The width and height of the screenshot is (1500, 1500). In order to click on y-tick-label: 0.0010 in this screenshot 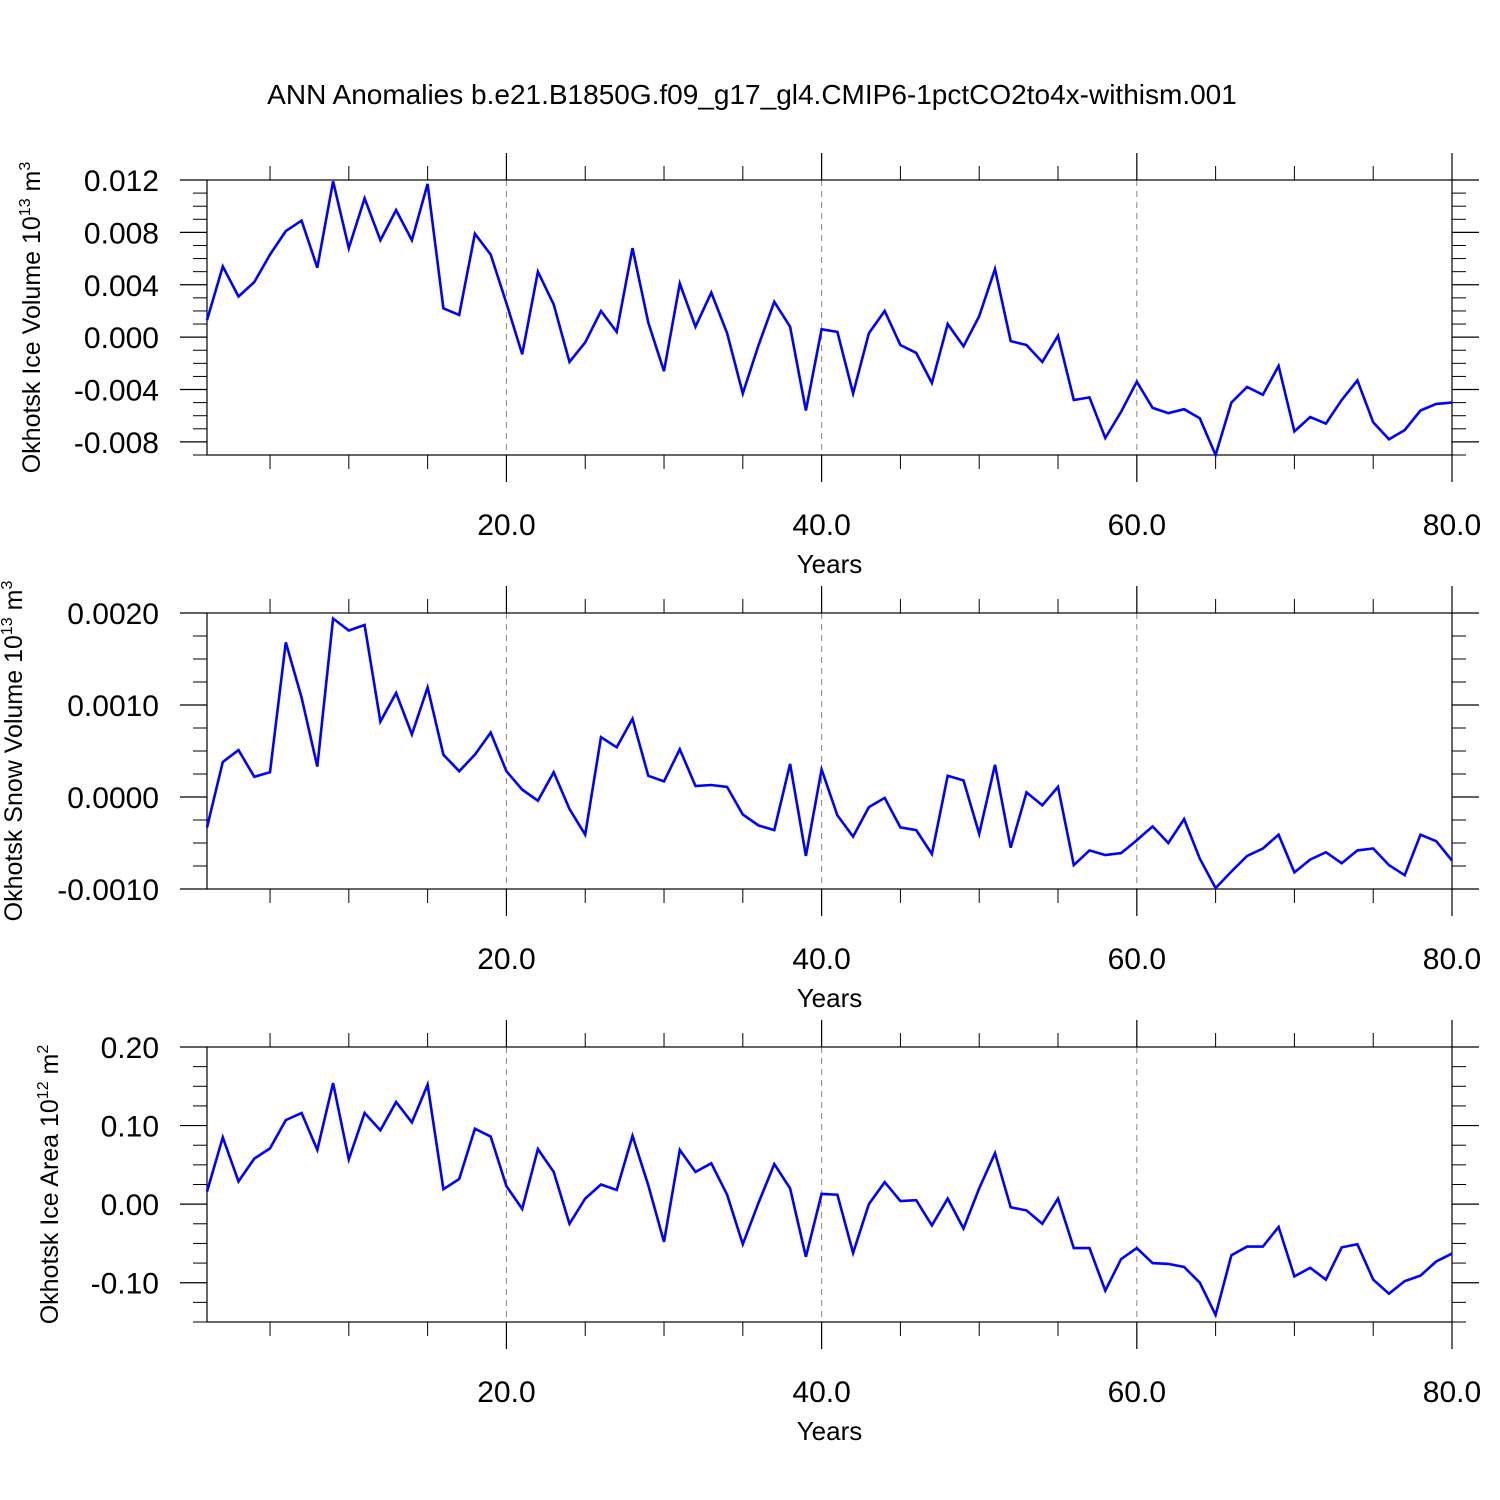, I will do `click(113, 706)`.